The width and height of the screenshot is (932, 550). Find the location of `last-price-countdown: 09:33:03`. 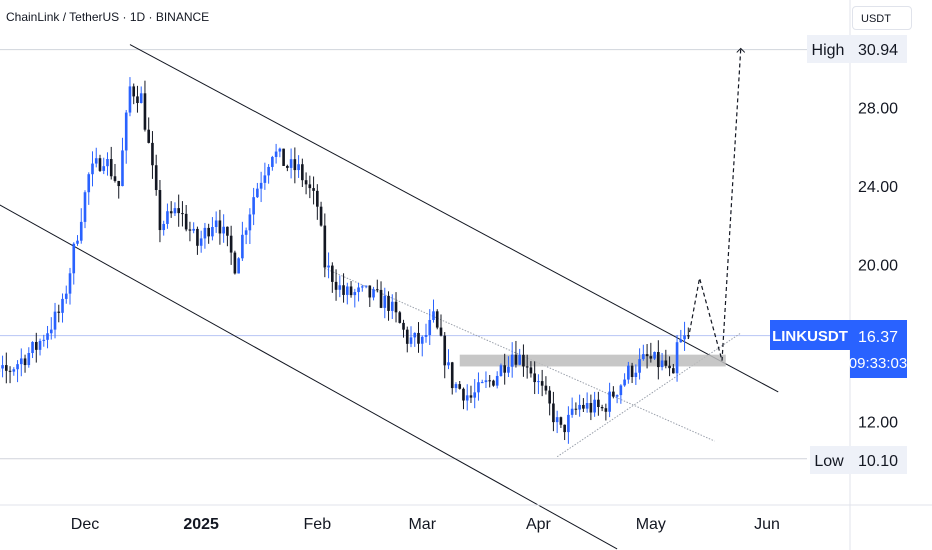

last-price-countdown: 09:33:03 is located at coordinates (878, 363).